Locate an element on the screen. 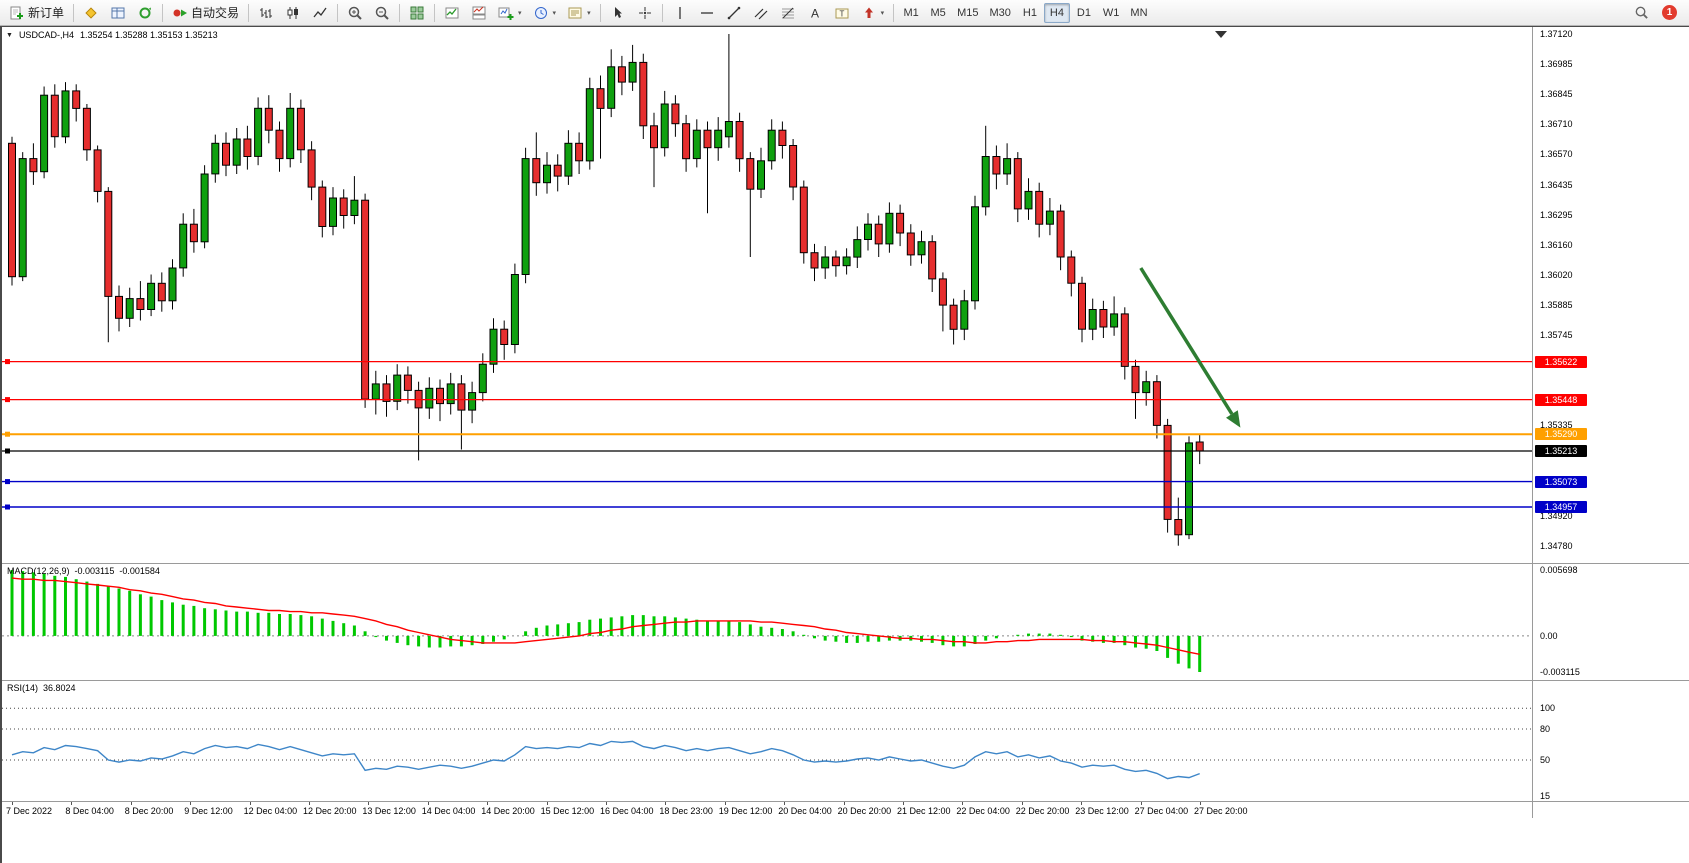  hline-price-label: 1.35073 is located at coordinates (1561, 481).